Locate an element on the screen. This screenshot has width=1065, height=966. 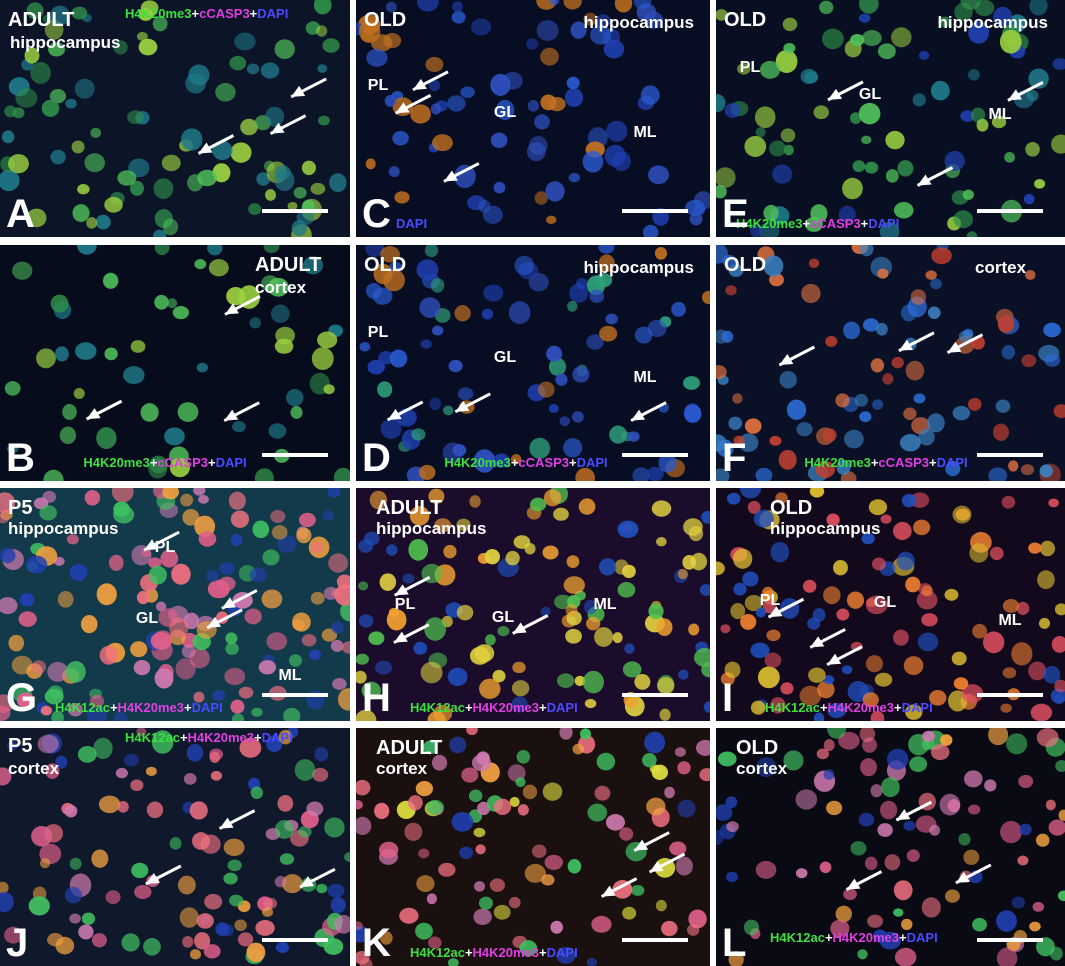
layer-label: GL is located at coordinates (885, 602).